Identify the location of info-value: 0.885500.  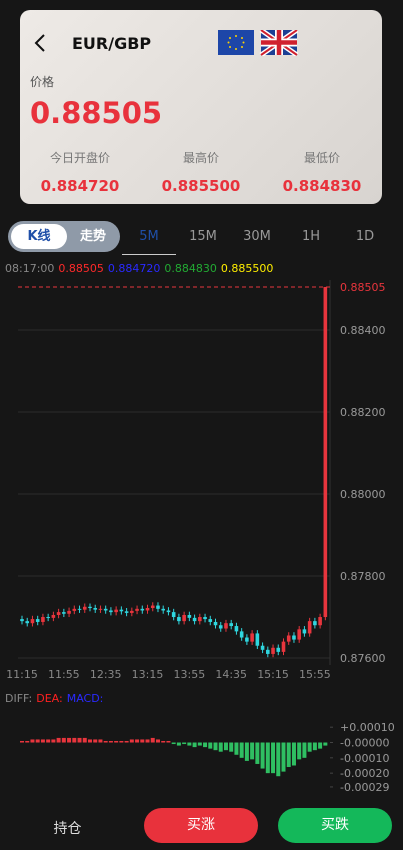
(247, 268).